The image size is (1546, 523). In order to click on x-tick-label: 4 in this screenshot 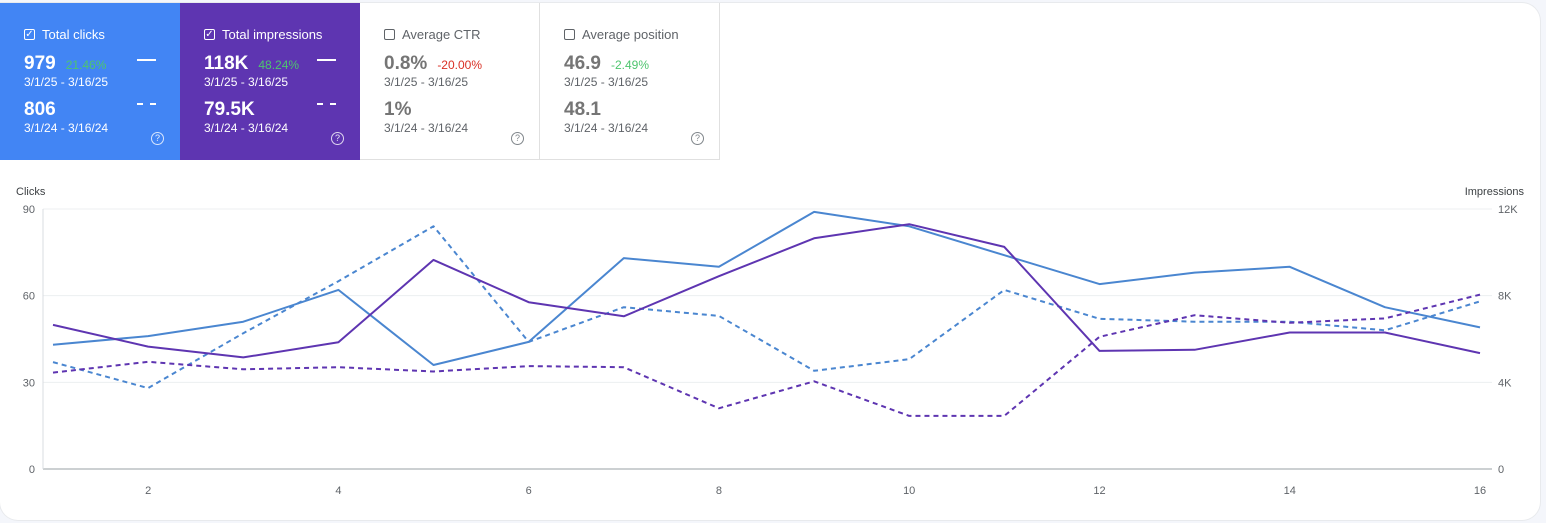, I will do `click(338, 491)`.